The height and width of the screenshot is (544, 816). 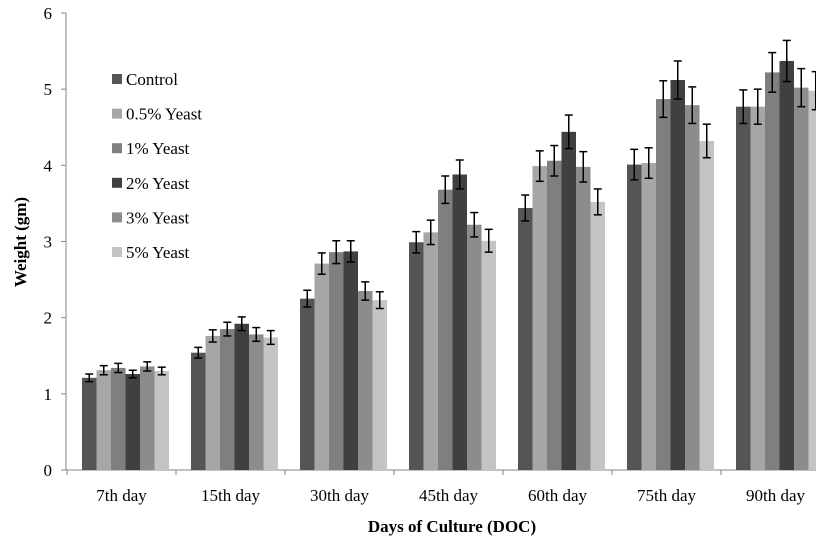 I want to click on legend-label: Control, so click(x=152, y=79).